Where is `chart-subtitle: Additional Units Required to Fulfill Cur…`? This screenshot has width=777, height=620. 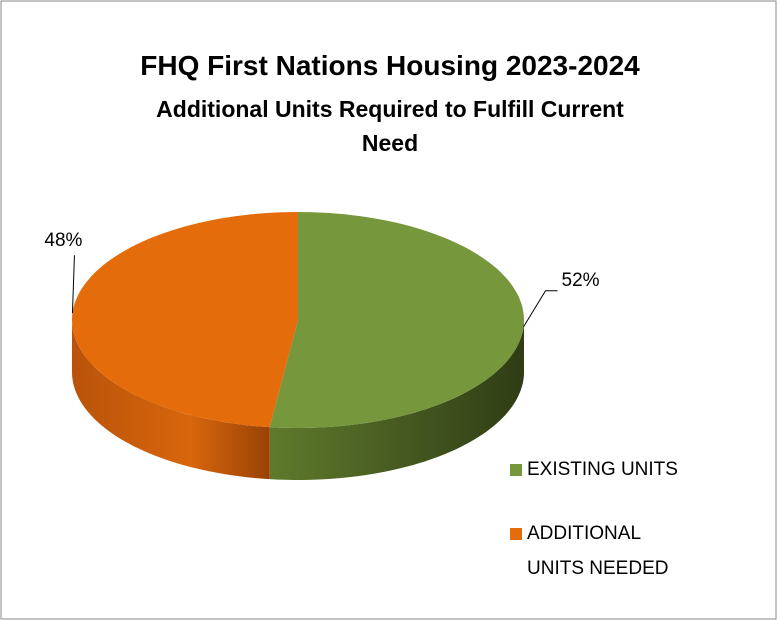
chart-subtitle: Additional Units Required to Fulfill Cur… is located at coordinates (390, 126).